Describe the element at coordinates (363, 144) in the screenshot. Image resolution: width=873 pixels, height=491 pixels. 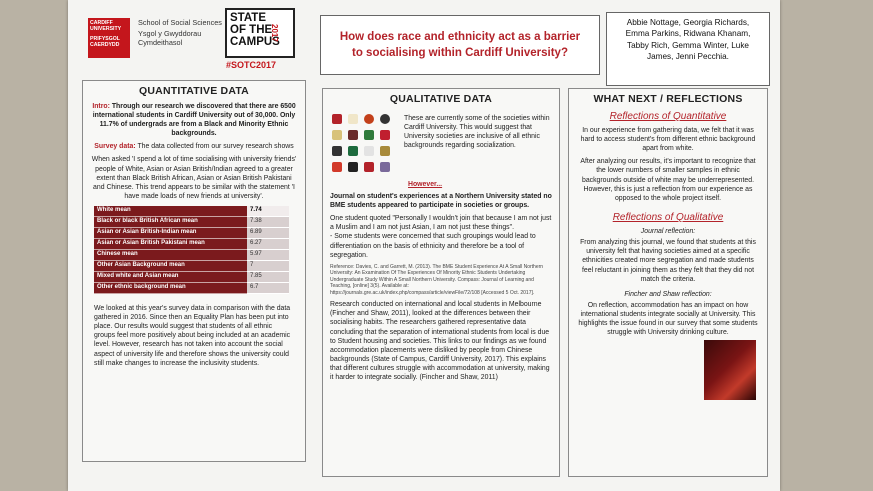
I see `society-logos` at that location.